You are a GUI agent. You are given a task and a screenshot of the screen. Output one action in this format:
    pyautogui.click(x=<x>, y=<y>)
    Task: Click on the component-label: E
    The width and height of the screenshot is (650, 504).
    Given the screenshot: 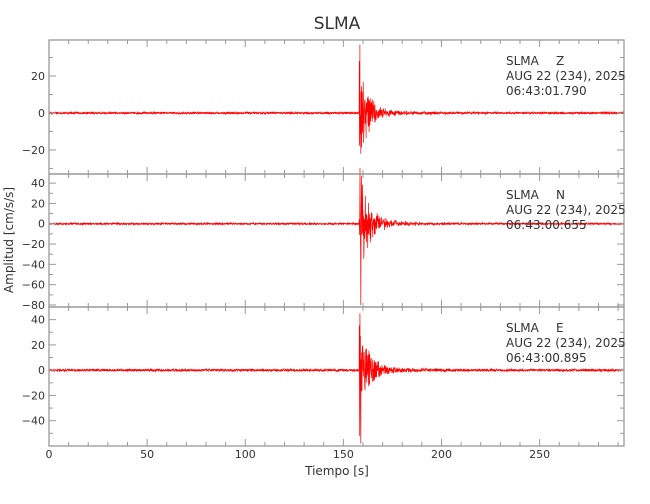 What is the action you would take?
    pyautogui.click(x=560, y=328)
    